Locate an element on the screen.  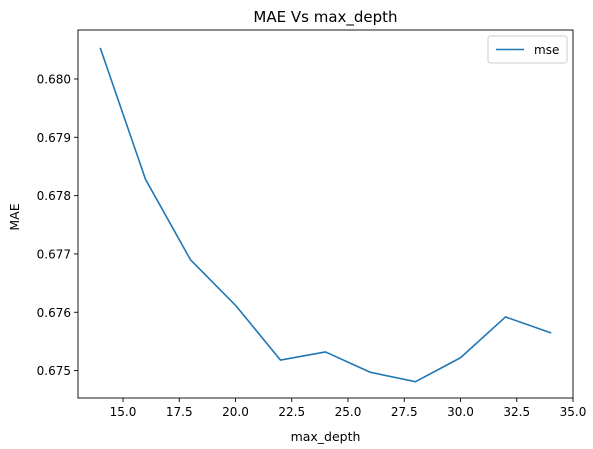
y-tick-label: 0.680 is located at coordinates (54, 79).